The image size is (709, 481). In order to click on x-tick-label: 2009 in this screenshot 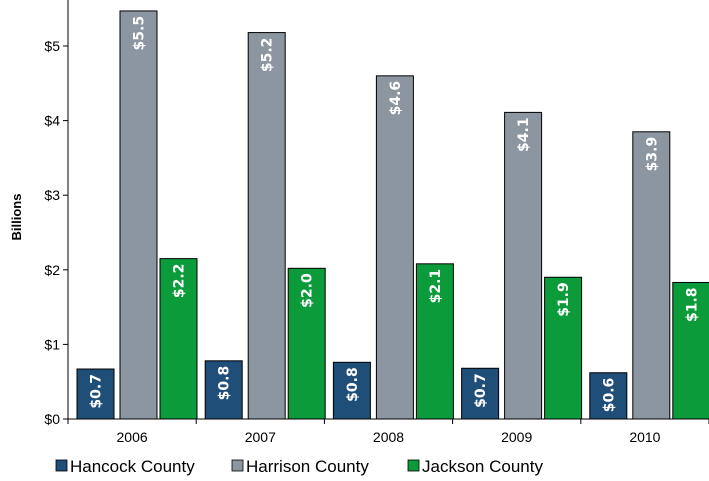, I will do `click(516, 437)`.